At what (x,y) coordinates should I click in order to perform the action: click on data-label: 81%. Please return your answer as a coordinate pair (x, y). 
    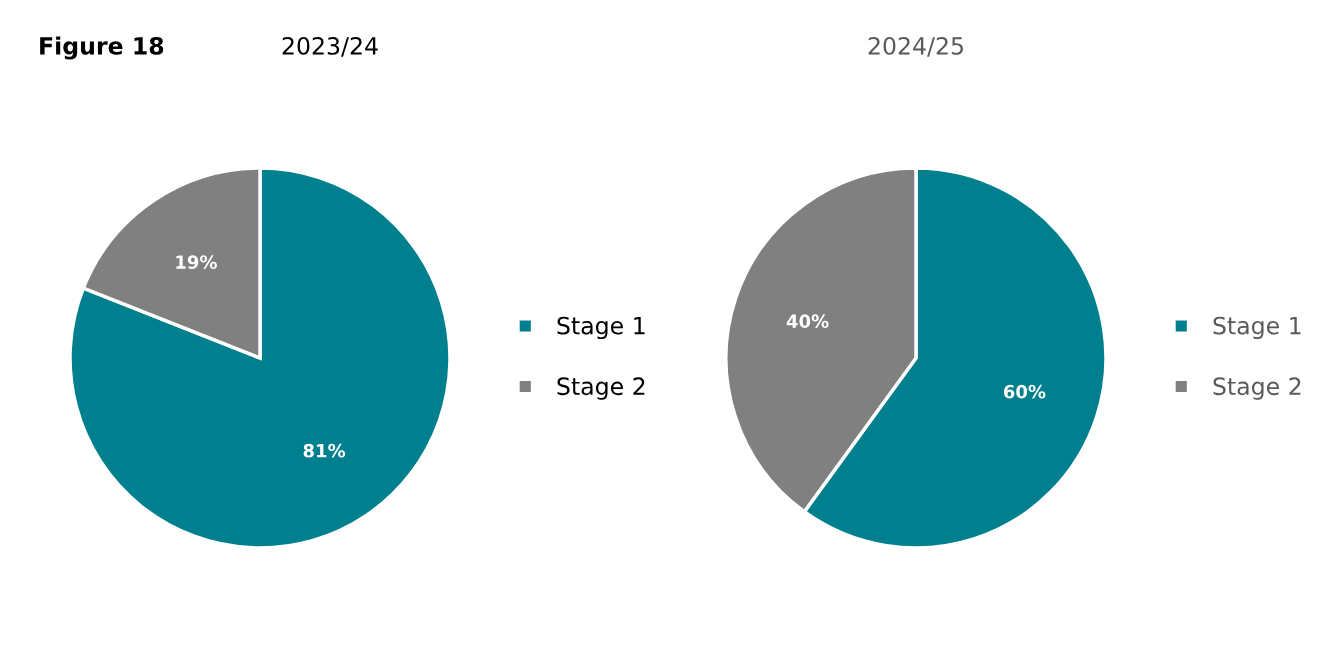
    Looking at the image, I should click on (324, 450).